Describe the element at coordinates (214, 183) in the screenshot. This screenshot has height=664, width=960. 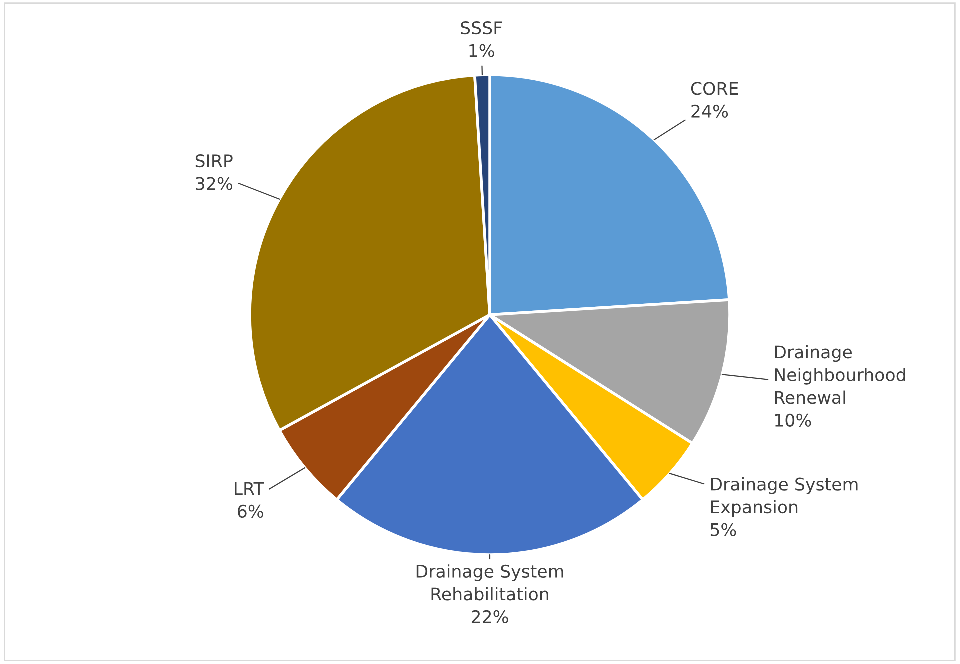
I see `data-label: 32%` at that location.